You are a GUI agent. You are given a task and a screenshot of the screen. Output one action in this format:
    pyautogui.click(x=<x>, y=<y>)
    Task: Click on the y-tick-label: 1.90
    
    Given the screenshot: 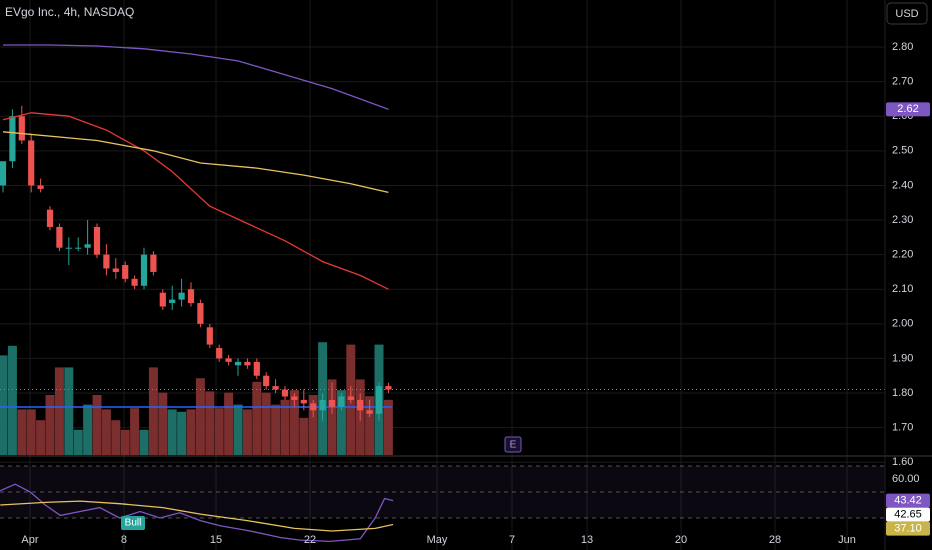 What is the action you would take?
    pyautogui.click(x=902, y=358)
    